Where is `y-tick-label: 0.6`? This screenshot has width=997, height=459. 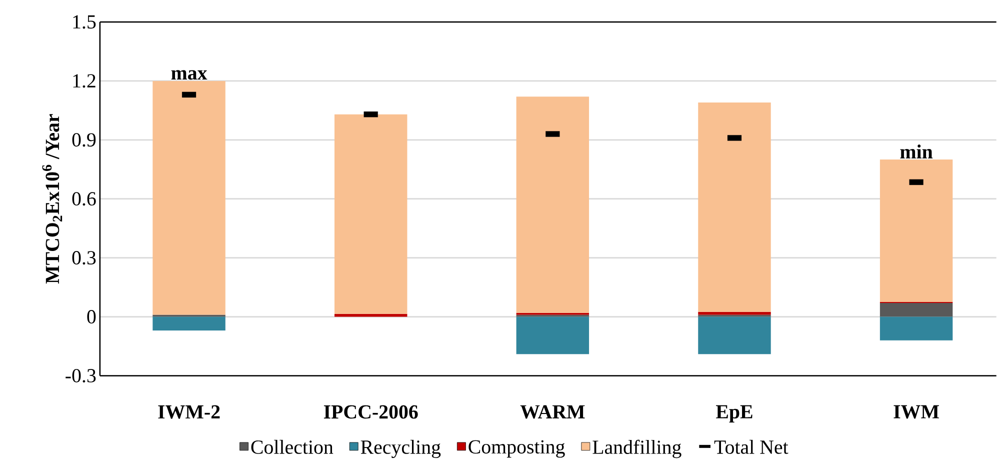
y-tick-label: 0.6 is located at coordinates (84, 199).